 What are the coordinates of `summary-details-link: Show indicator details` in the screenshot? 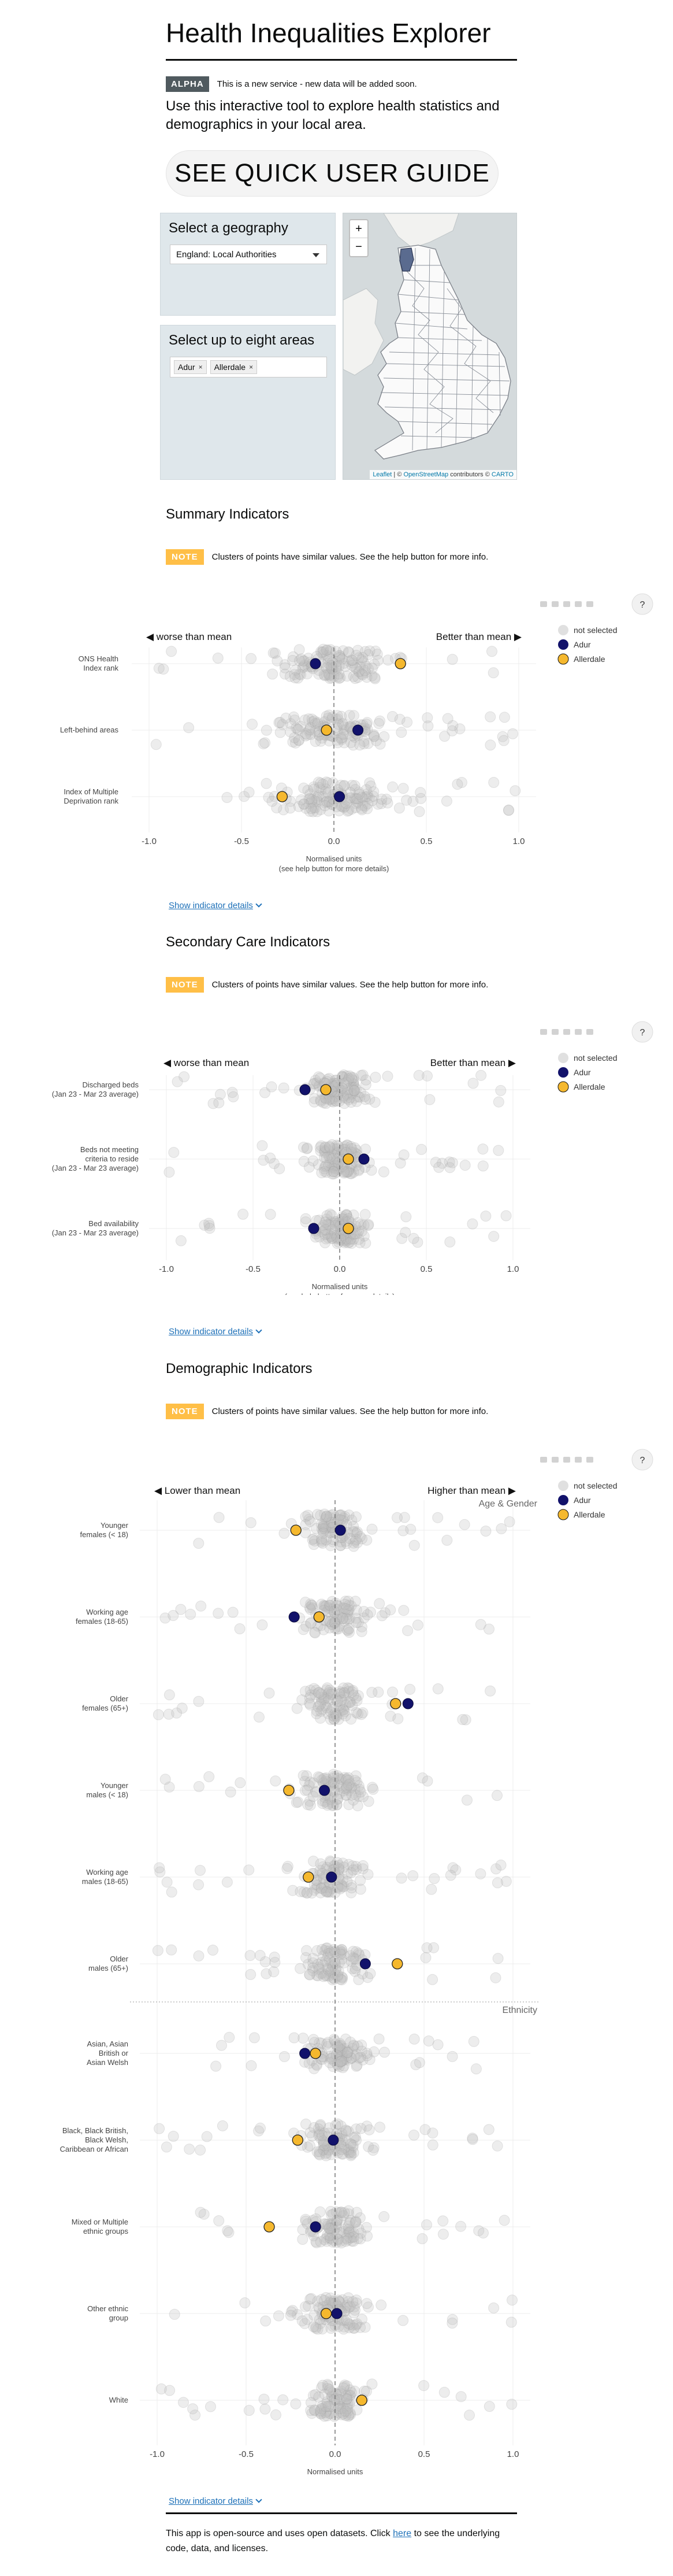 It's located at (215, 906).